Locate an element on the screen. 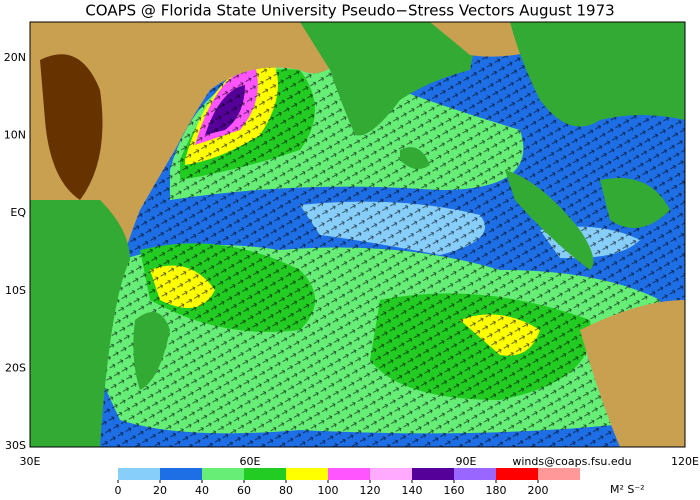  lon-label: 90E is located at coordinates (466, 461).